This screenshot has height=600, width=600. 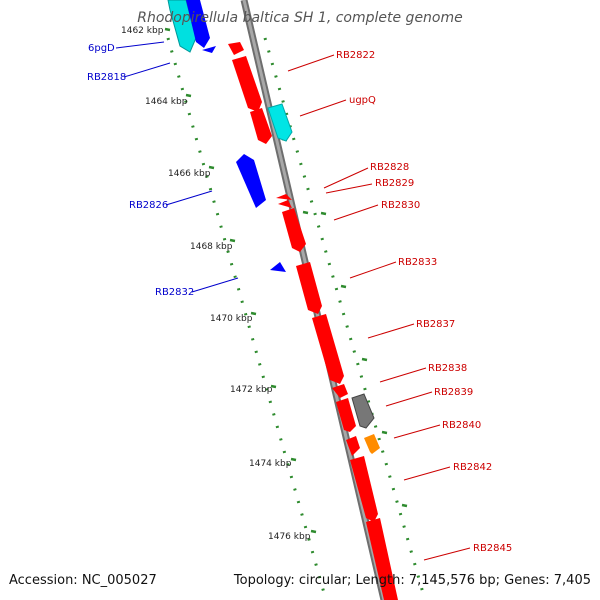 What do you see at coordinates (372, 444) in the screenshot?
I see `gene-arrow-orange` at bounding box center [372, 444].